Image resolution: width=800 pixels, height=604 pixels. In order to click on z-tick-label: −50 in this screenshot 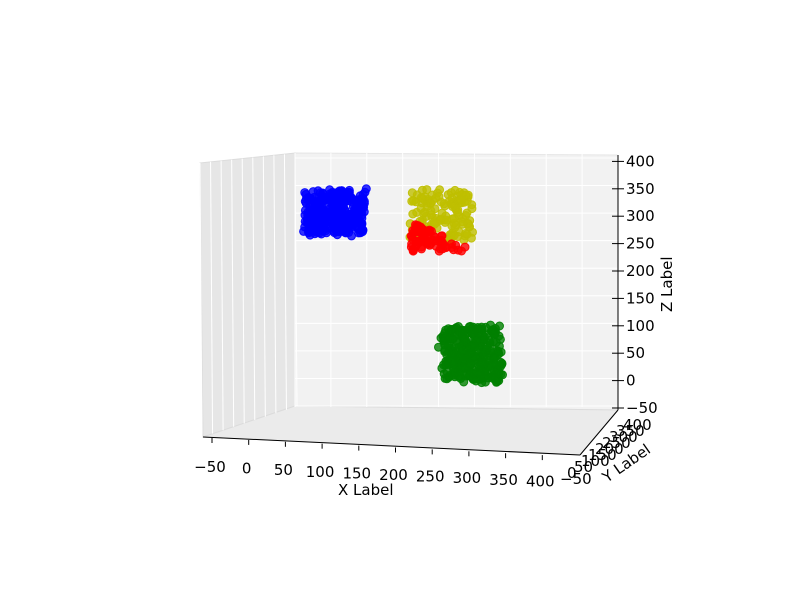, I will do `click(642, 408)`.